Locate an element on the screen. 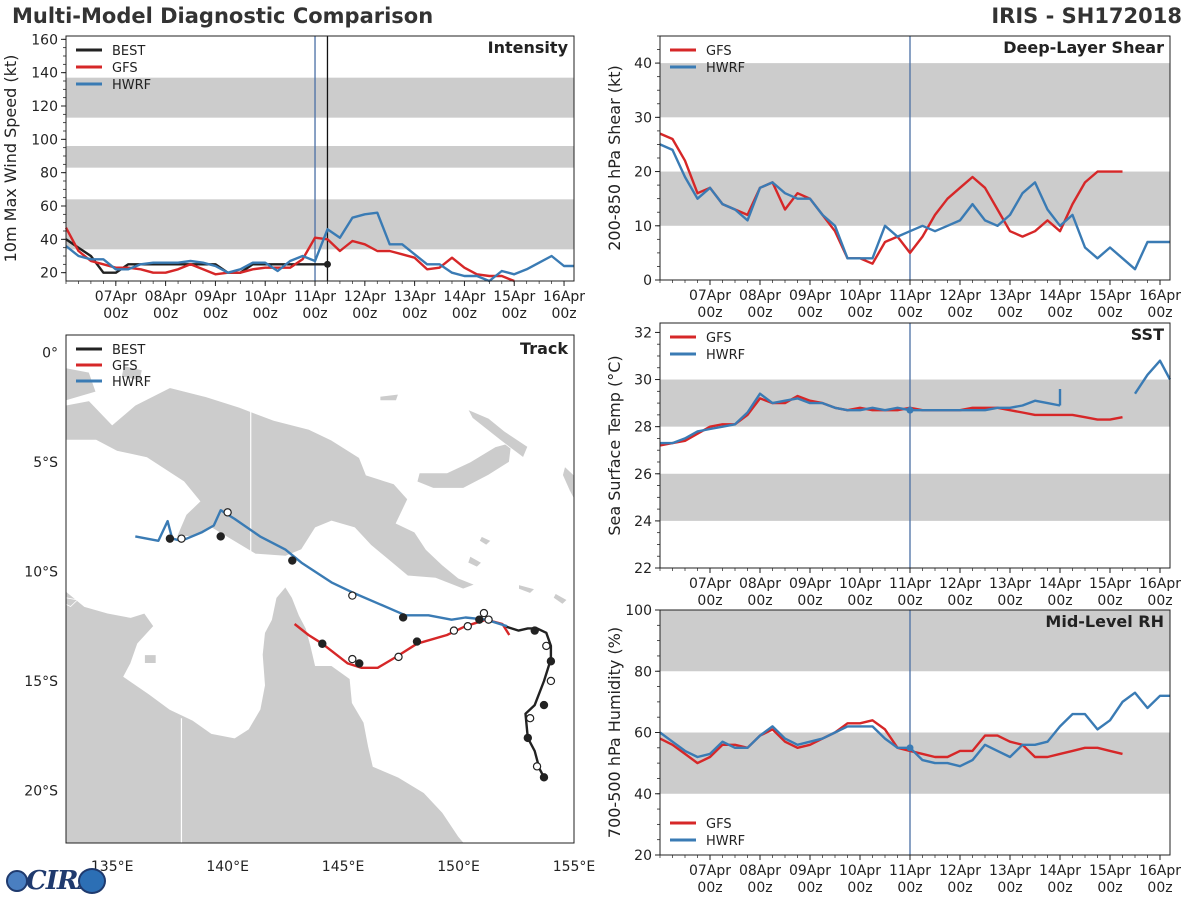 This screenshot has width=1200, height=900. y-tick-label: 32 is located at coordinates (643, 333).